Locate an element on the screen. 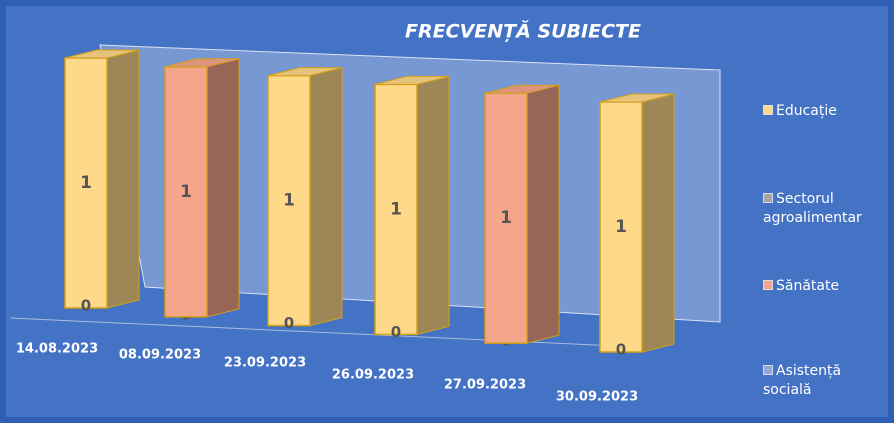 The width and height of the screenshot is (894, 423). legend-label: Educație is located at coordinates (806, 111).